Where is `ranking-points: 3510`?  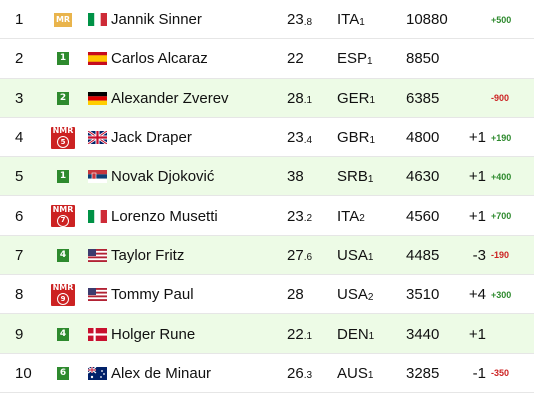
ranking-points: 3510 is located at coordinates (423, 295).